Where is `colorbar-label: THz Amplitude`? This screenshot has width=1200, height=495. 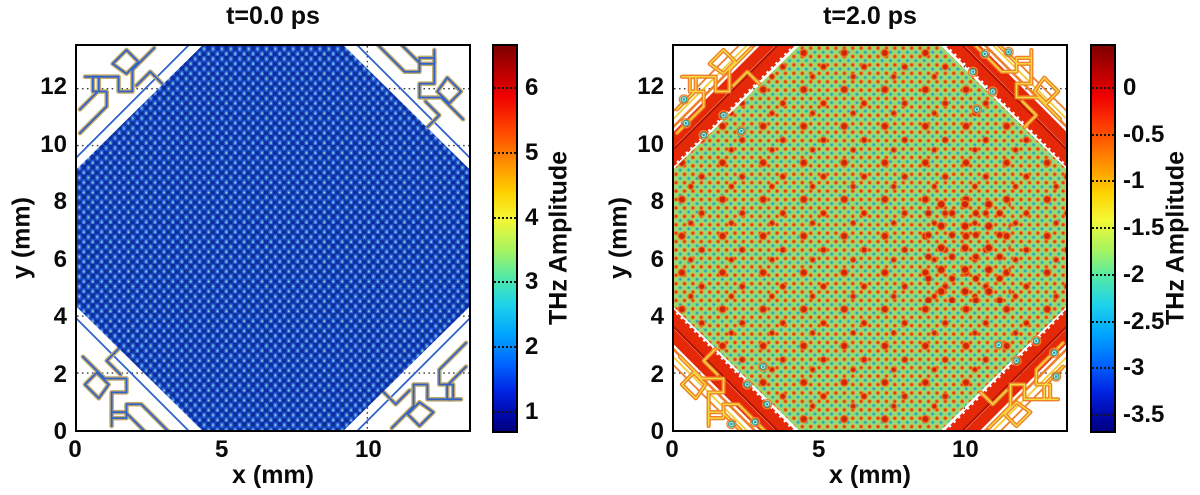 colorbar-label: THz Amplitude is located at coordinates (558, 238).